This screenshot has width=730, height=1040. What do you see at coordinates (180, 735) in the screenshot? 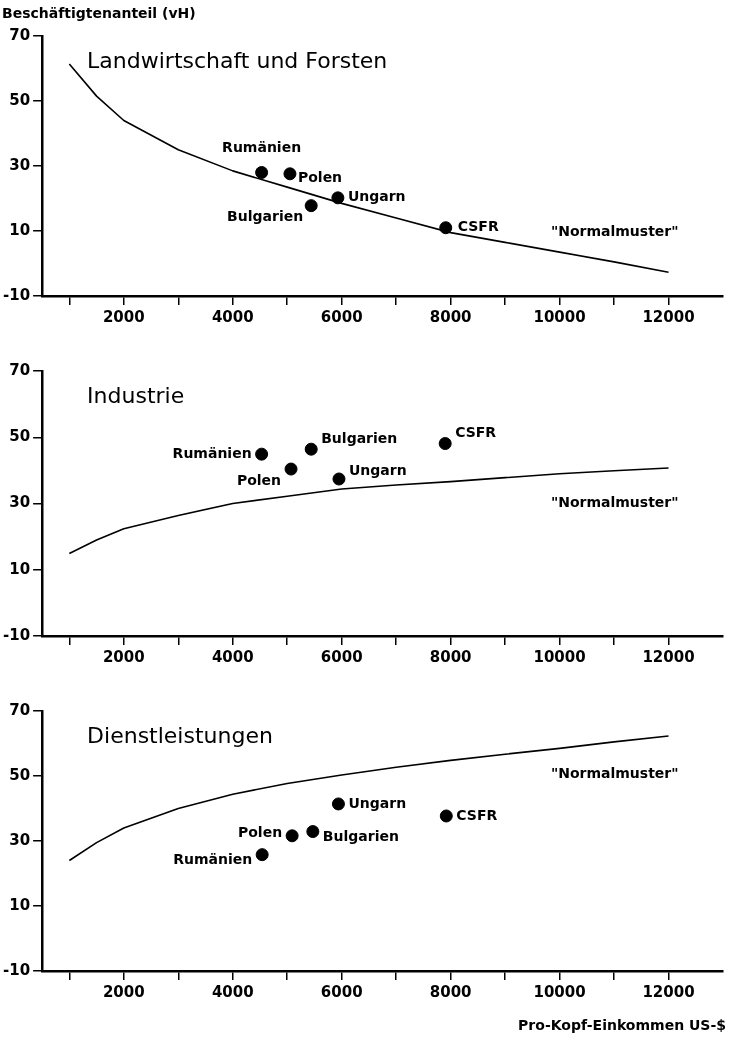
I see `text: Dienstleistungen` at bounding box center [180, 735].